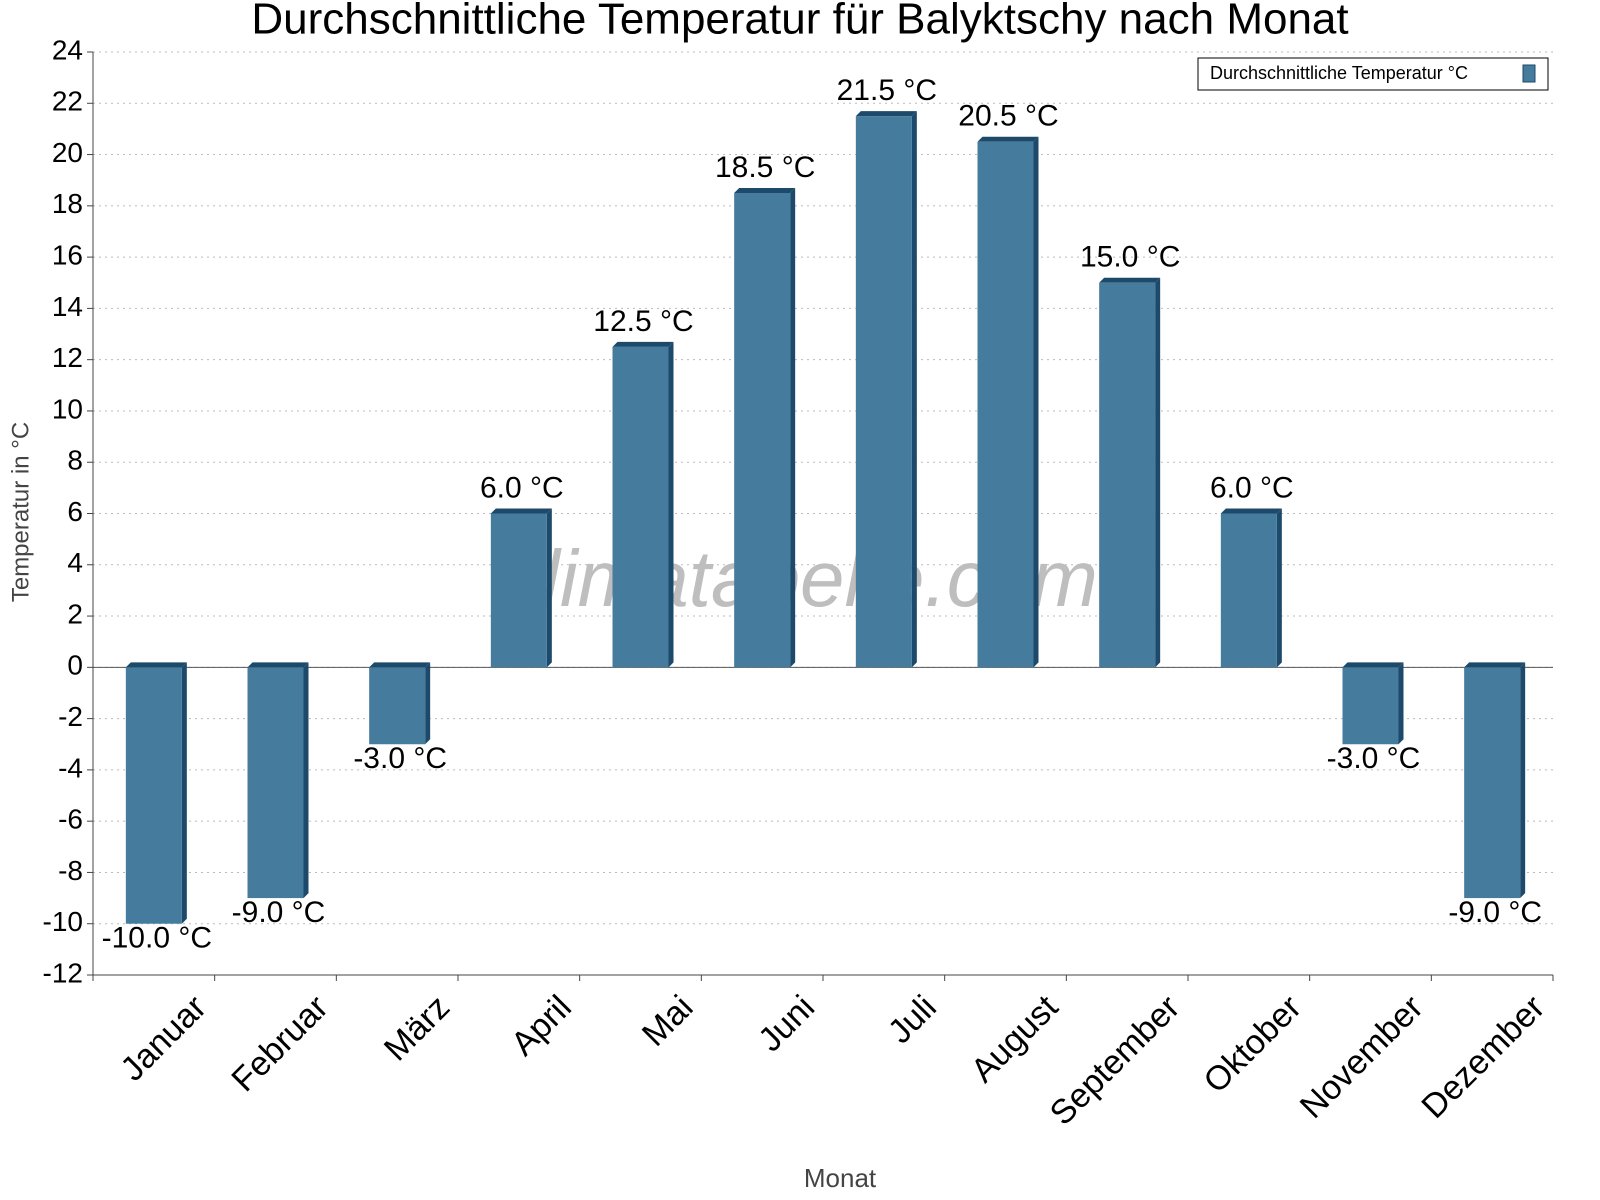 The height and width of the screenshot is (1200, 1600). Describe the element at coordinates (643, 321) in the screenshot. I see `value-label: 12.5 °C` at that location.